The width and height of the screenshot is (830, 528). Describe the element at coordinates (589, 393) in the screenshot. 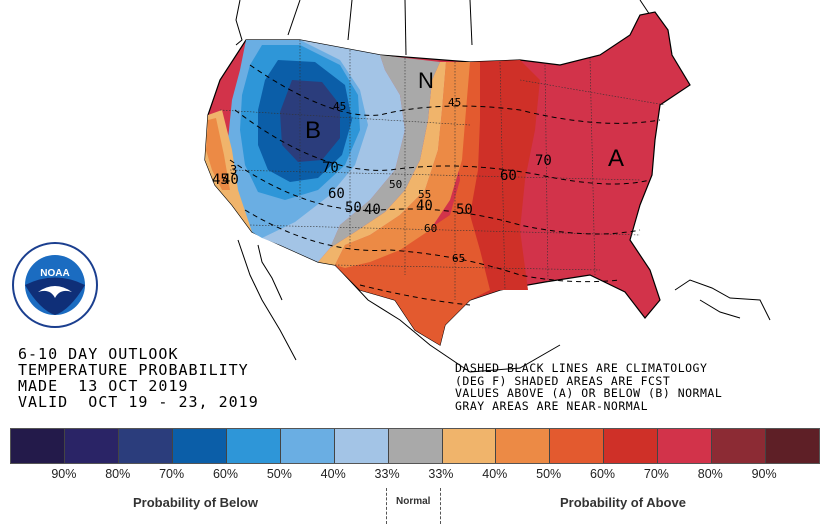

I see `note-line: VALUES ABOVE (A) OR BELOW (B) NORMAL` at that location.